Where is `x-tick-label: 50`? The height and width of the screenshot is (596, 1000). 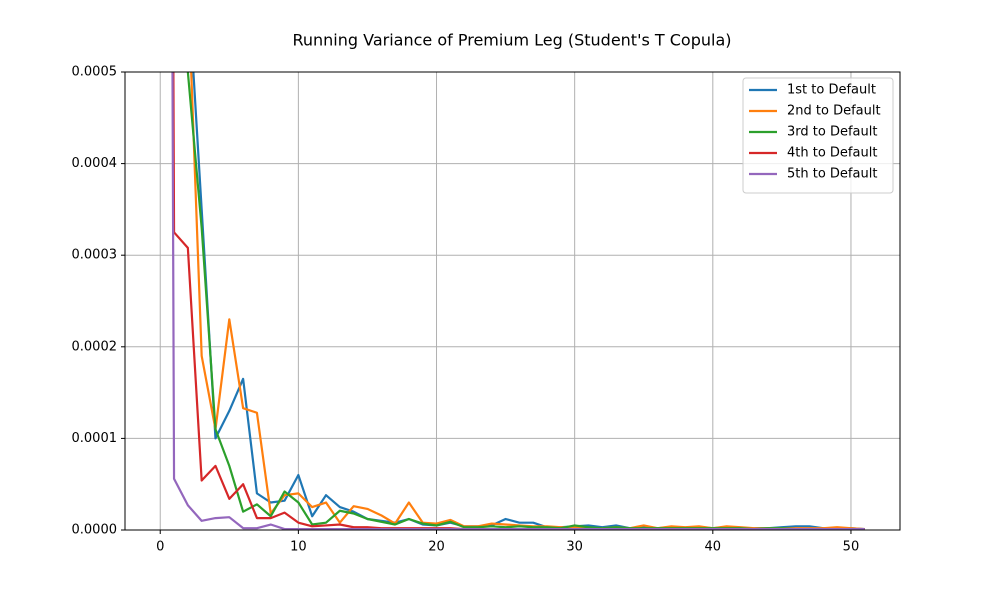 x-tick-label: 50 is located at coordinates (851, 547).